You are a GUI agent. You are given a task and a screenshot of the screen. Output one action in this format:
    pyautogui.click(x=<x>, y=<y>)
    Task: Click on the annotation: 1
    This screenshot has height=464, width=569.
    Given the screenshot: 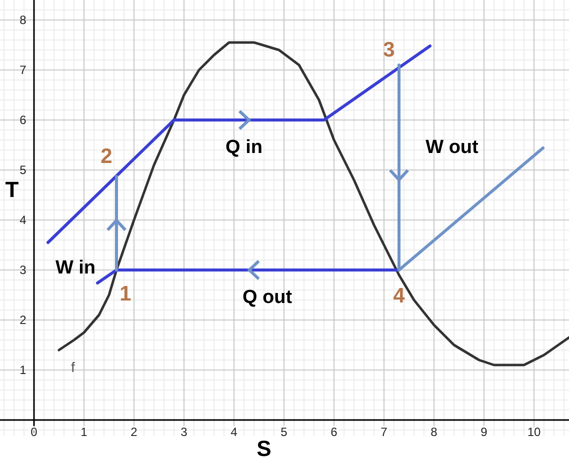 What is the action you would take?
    pyautogui.click(x=126, y=294)
    